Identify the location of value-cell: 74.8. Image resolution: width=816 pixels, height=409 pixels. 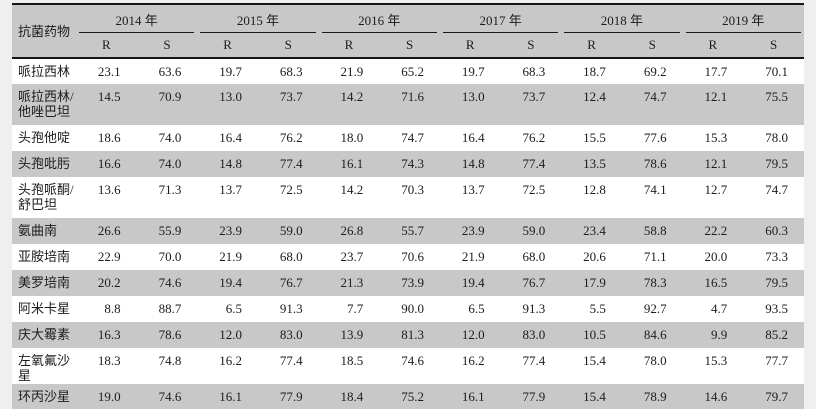
(167, 366).